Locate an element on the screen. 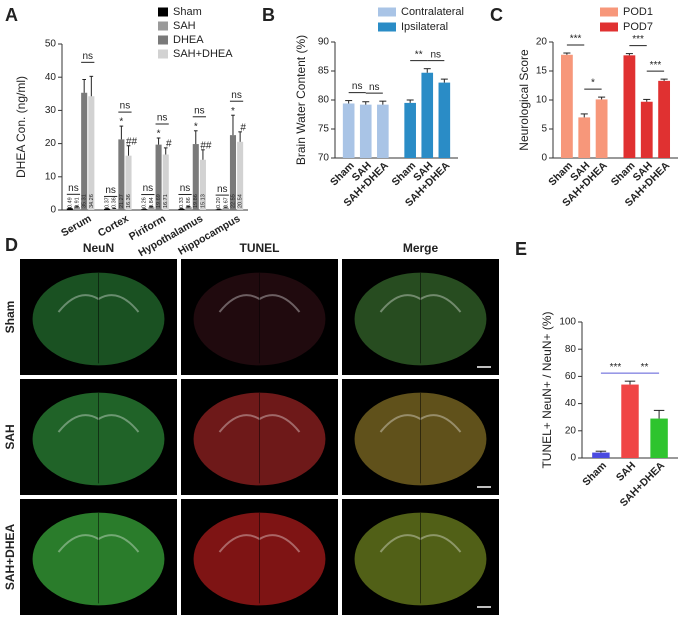 This screenshot has height=617, width=685. y-tick-label: 70 is located at coordinates (324, 158).